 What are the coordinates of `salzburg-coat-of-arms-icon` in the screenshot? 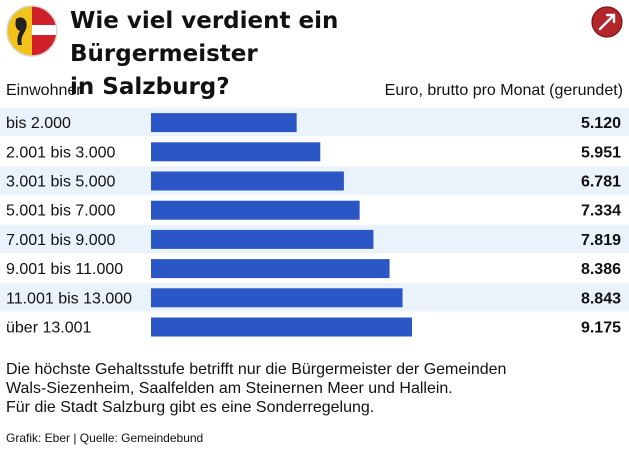 It's located at (32, 31).